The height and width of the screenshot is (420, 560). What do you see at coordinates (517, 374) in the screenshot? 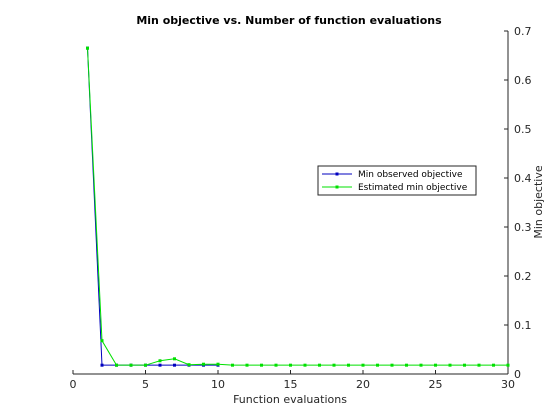
I see `y-tick-label: 0` at bounding box center [517, 374].